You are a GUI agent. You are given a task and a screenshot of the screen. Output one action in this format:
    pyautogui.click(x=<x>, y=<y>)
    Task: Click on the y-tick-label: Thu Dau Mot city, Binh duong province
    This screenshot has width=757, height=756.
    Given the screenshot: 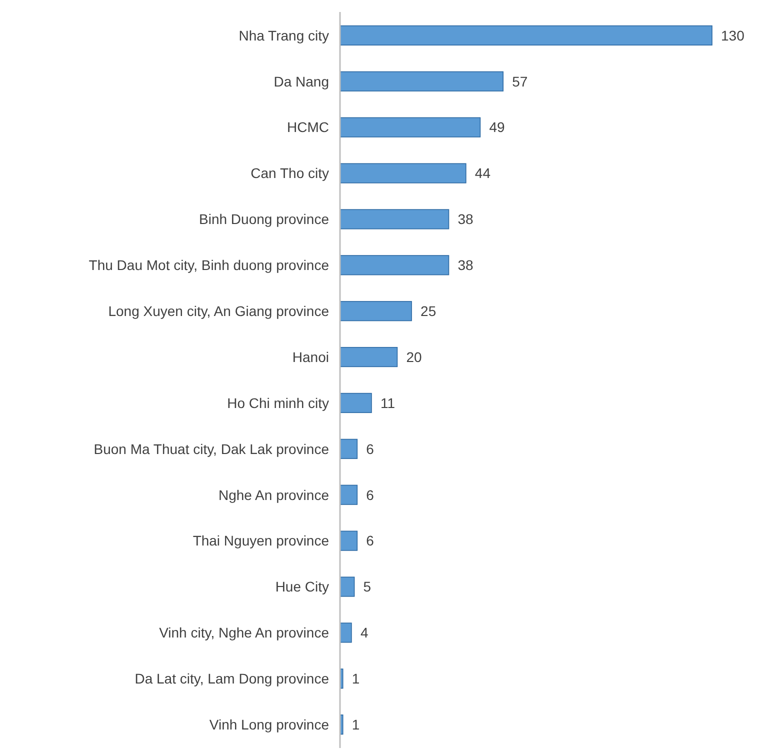 What is the action you would take?
    pyautogui.click(x=209, y=265)
    